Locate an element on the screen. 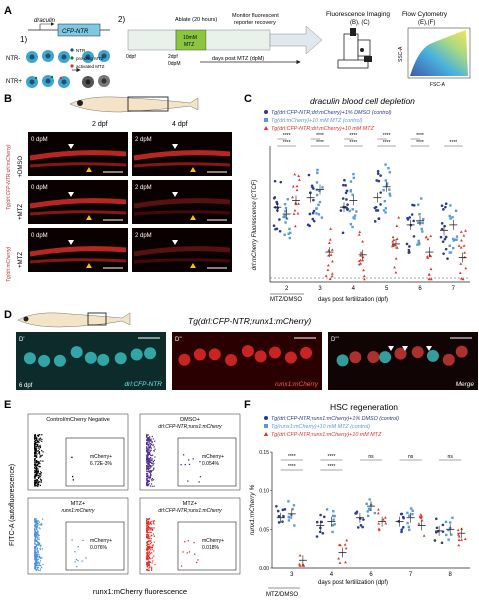 The image size is (479, 605). big-flow-arrow is located at coordinates (296, 40).